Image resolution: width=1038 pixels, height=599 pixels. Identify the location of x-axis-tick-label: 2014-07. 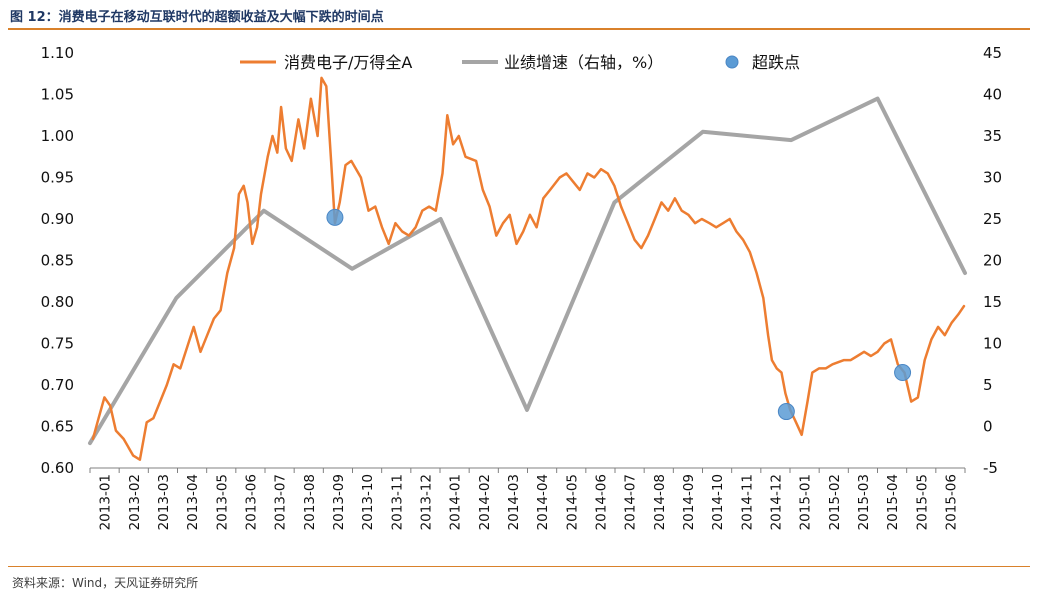
(631, 502).